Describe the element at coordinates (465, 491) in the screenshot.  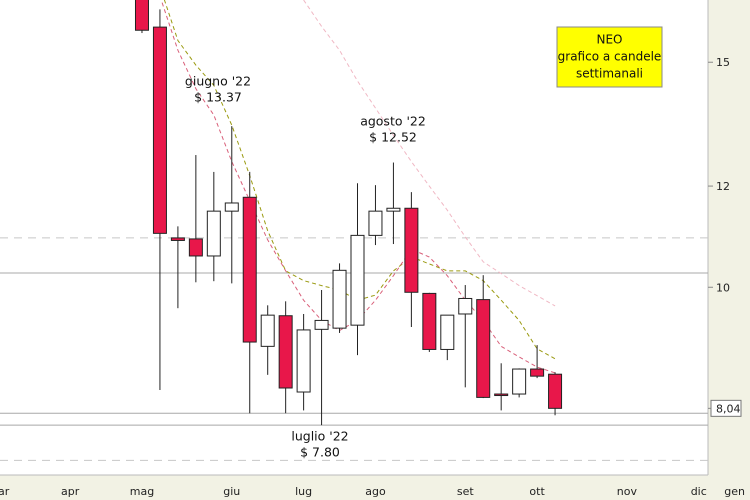
I see `x-tick-label: set` at that location.